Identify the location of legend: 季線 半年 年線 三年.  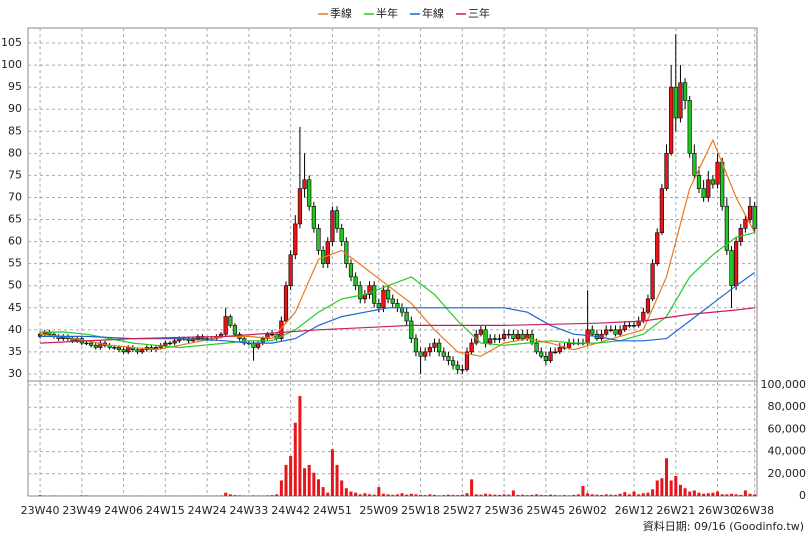
(404, 13).